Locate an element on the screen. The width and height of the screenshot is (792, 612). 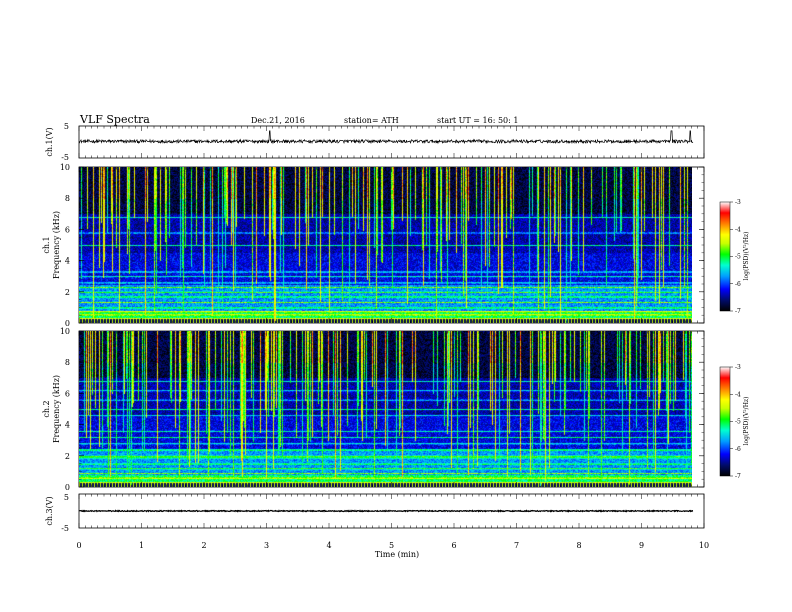
x-tick-labels: 0 1 2 3 4 5 6 7 8 9 10 is located at coordinates (392, 545).